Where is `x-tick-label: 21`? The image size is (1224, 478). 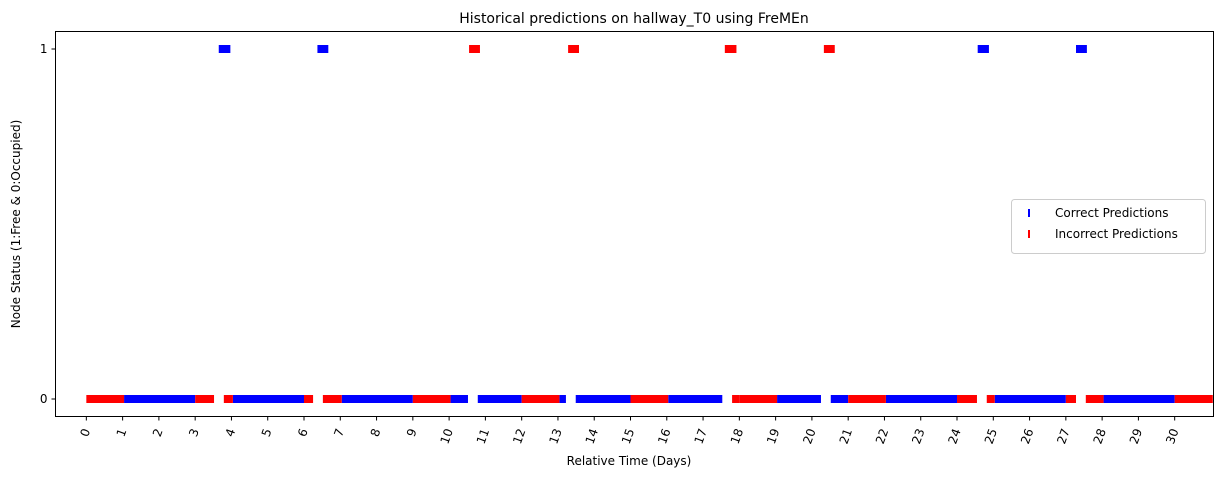 x-tick-label: 21 is located at coordinates (846, 436).